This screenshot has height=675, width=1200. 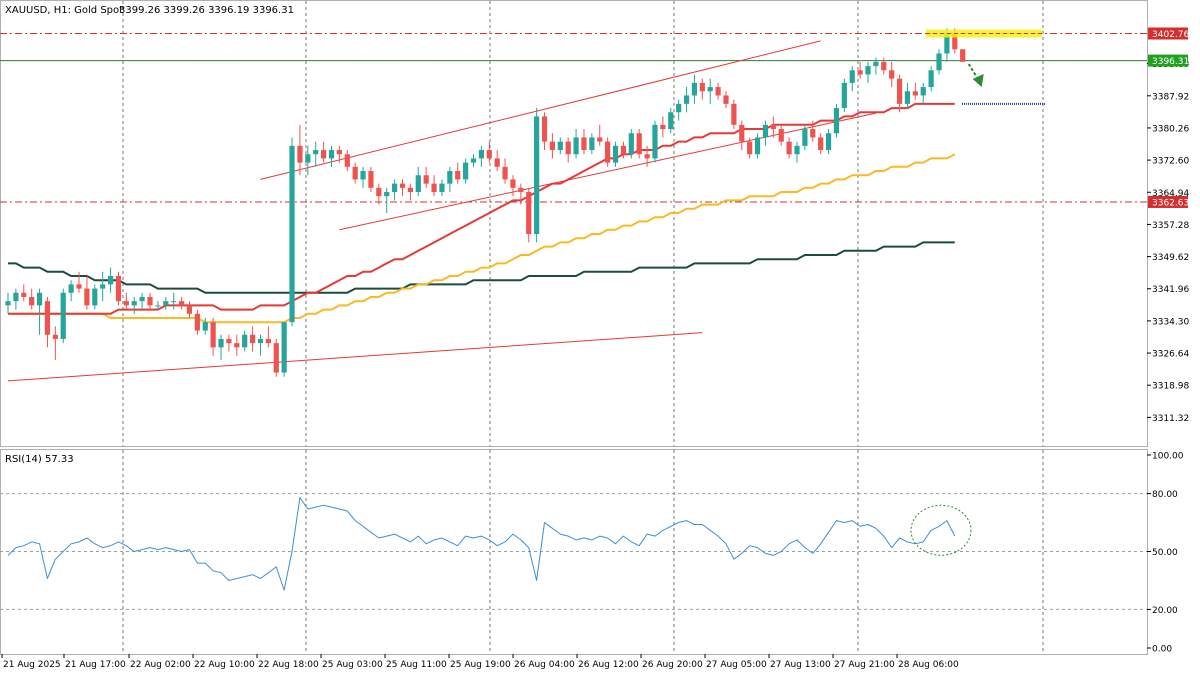 What do you see at coordinates (736, 665) in the screenshot?
I see `time-axis-label: 27 Aug 05:00` at bounding box center [736, 665].